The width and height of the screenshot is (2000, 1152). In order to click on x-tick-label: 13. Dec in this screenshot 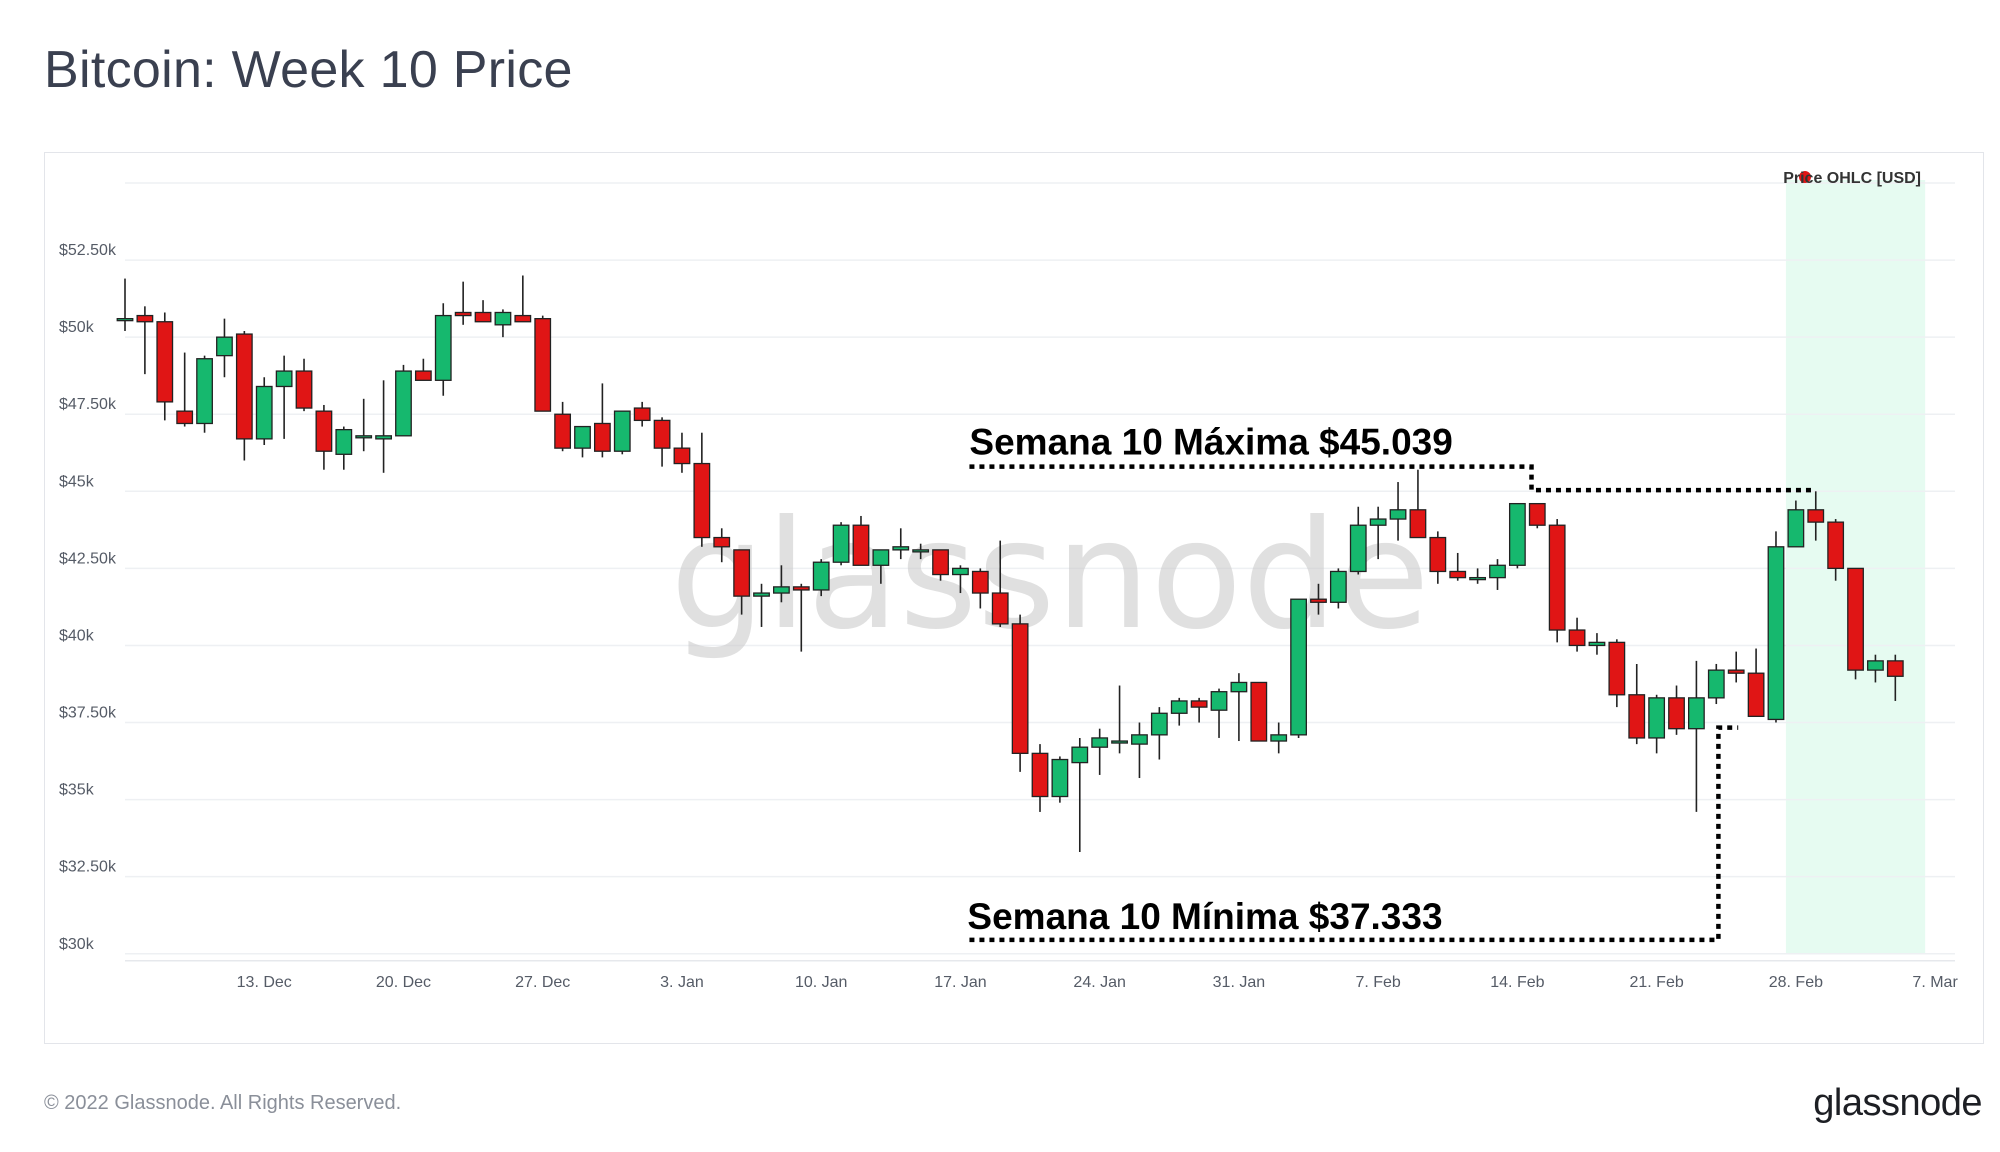, I will do `click(264, 982)`.